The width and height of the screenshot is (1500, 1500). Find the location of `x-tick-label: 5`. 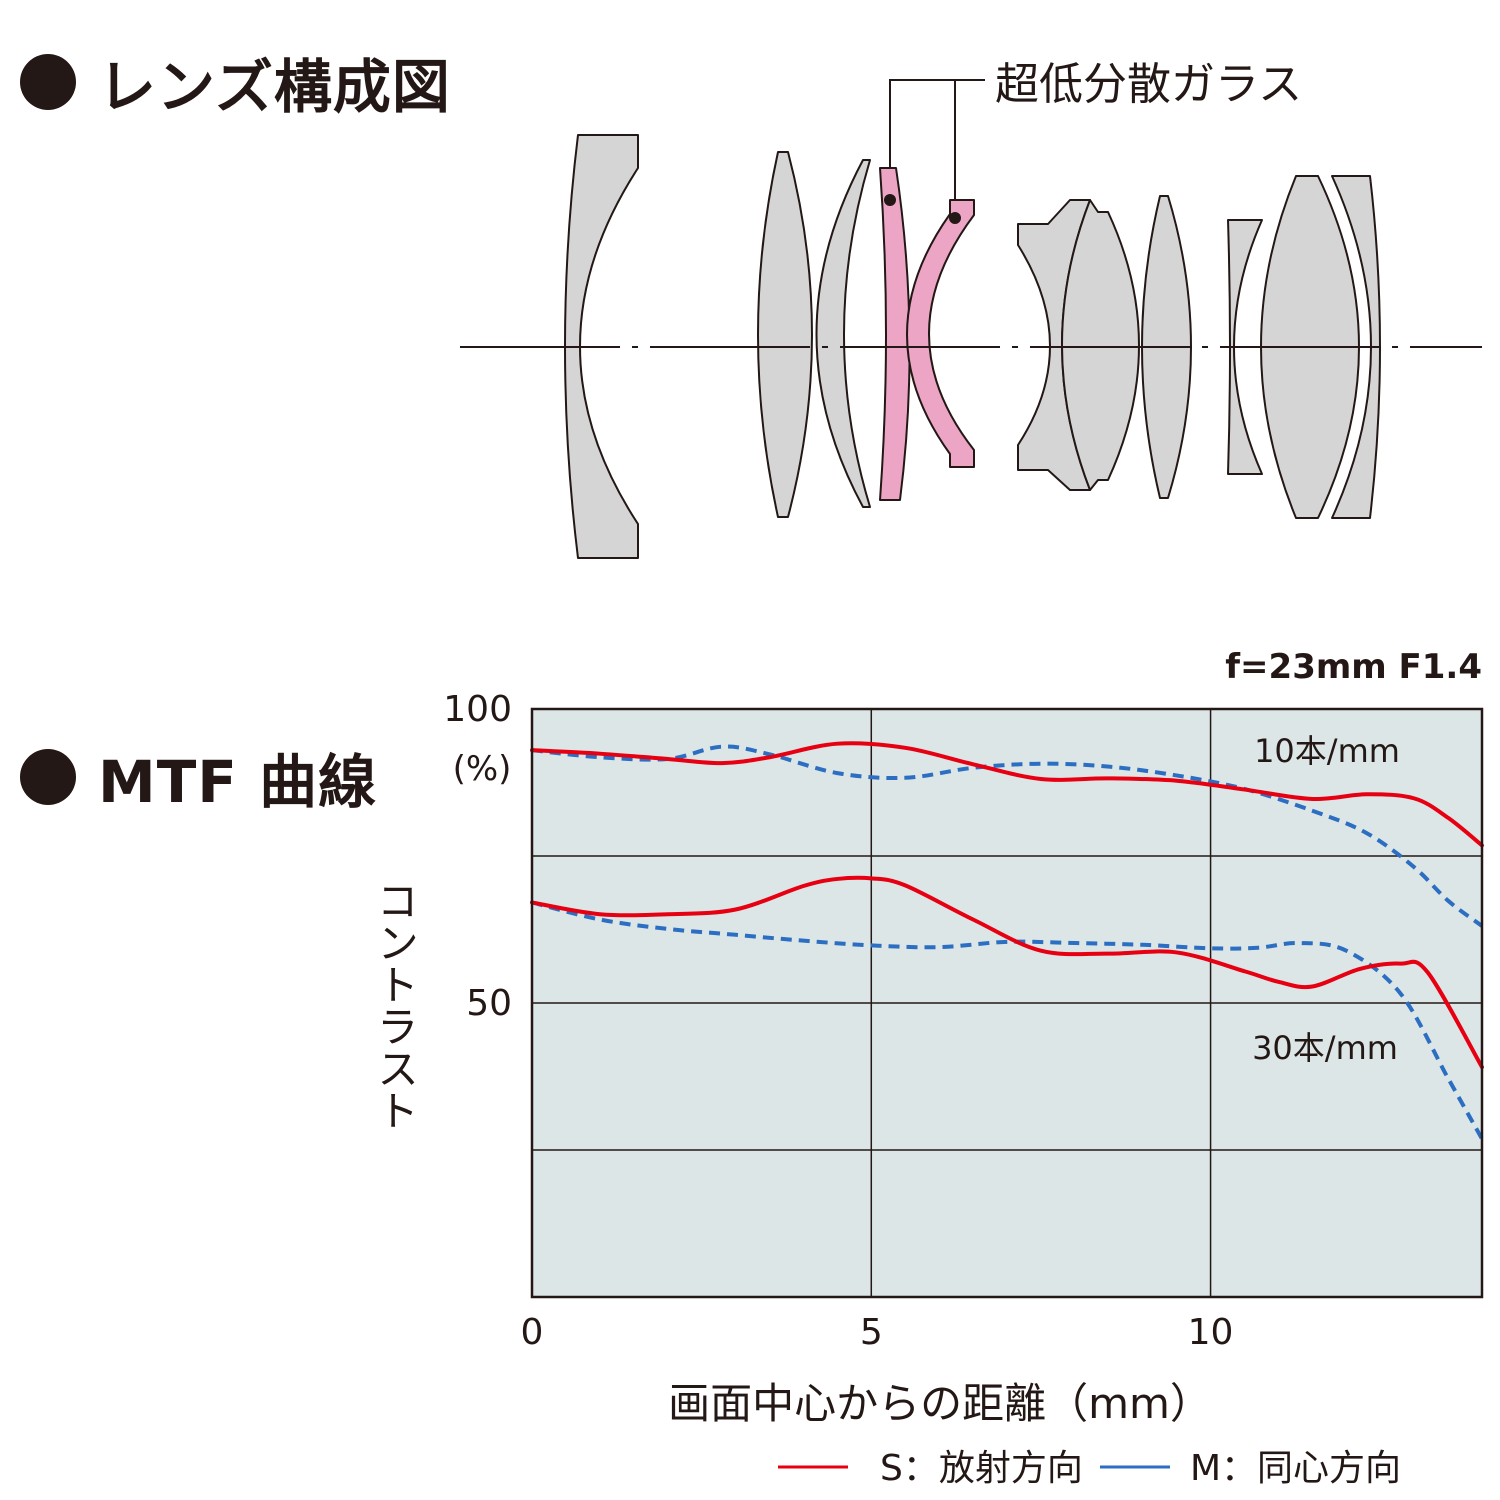

x-tick-label: 5 is located at coordinates (871, 1332).